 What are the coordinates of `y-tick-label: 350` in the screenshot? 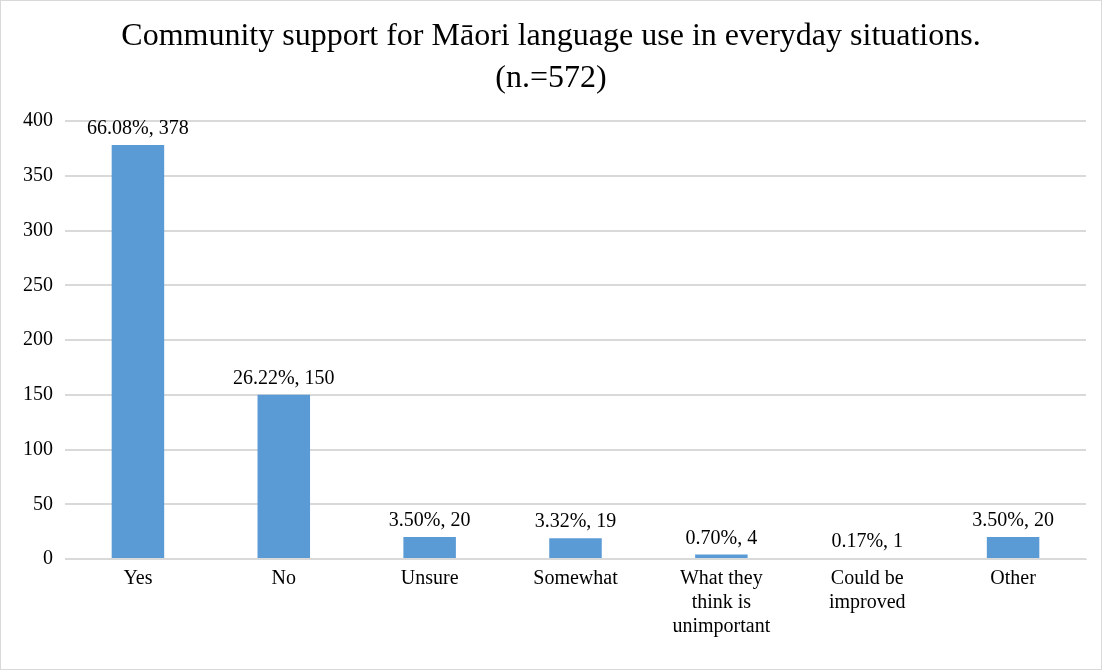 It's located at (38, 174).